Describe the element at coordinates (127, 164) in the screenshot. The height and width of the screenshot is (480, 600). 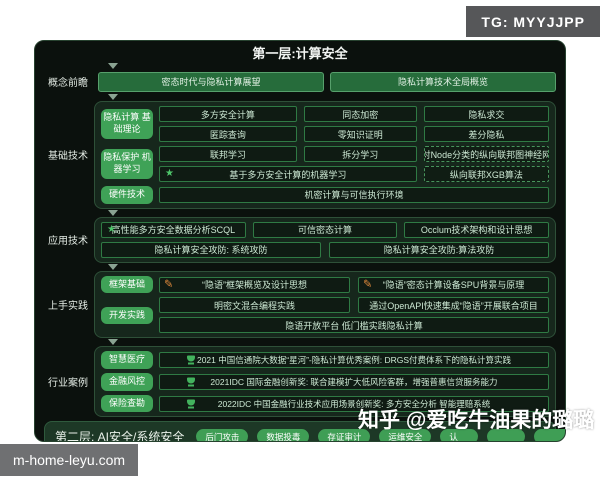
I see `group-label: 隐私保护 机器学习` at that location.